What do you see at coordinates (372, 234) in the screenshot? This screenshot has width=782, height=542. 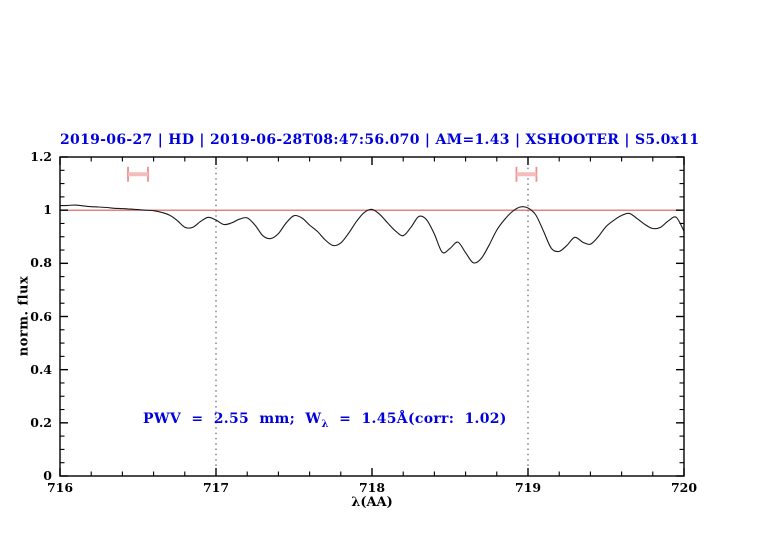 I see `spectrum-line` at bounding box center [372, 234].